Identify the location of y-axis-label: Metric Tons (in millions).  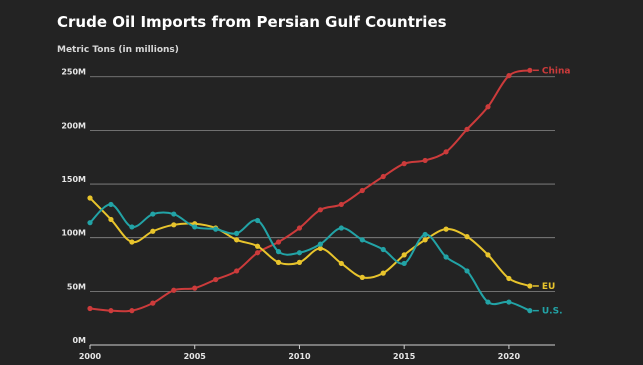
(118, 50).